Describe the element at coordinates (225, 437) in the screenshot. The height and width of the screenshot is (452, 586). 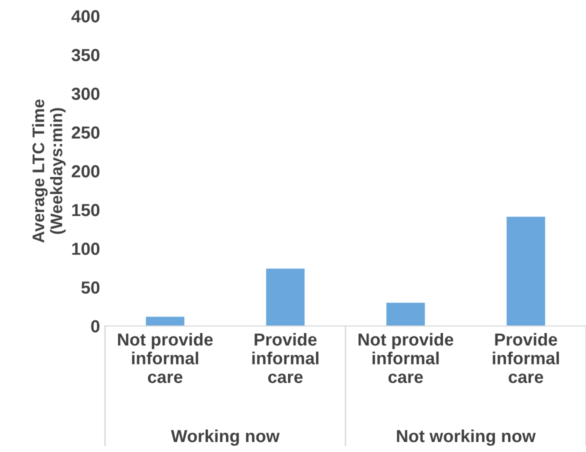
I see `text: Working now` at that location.